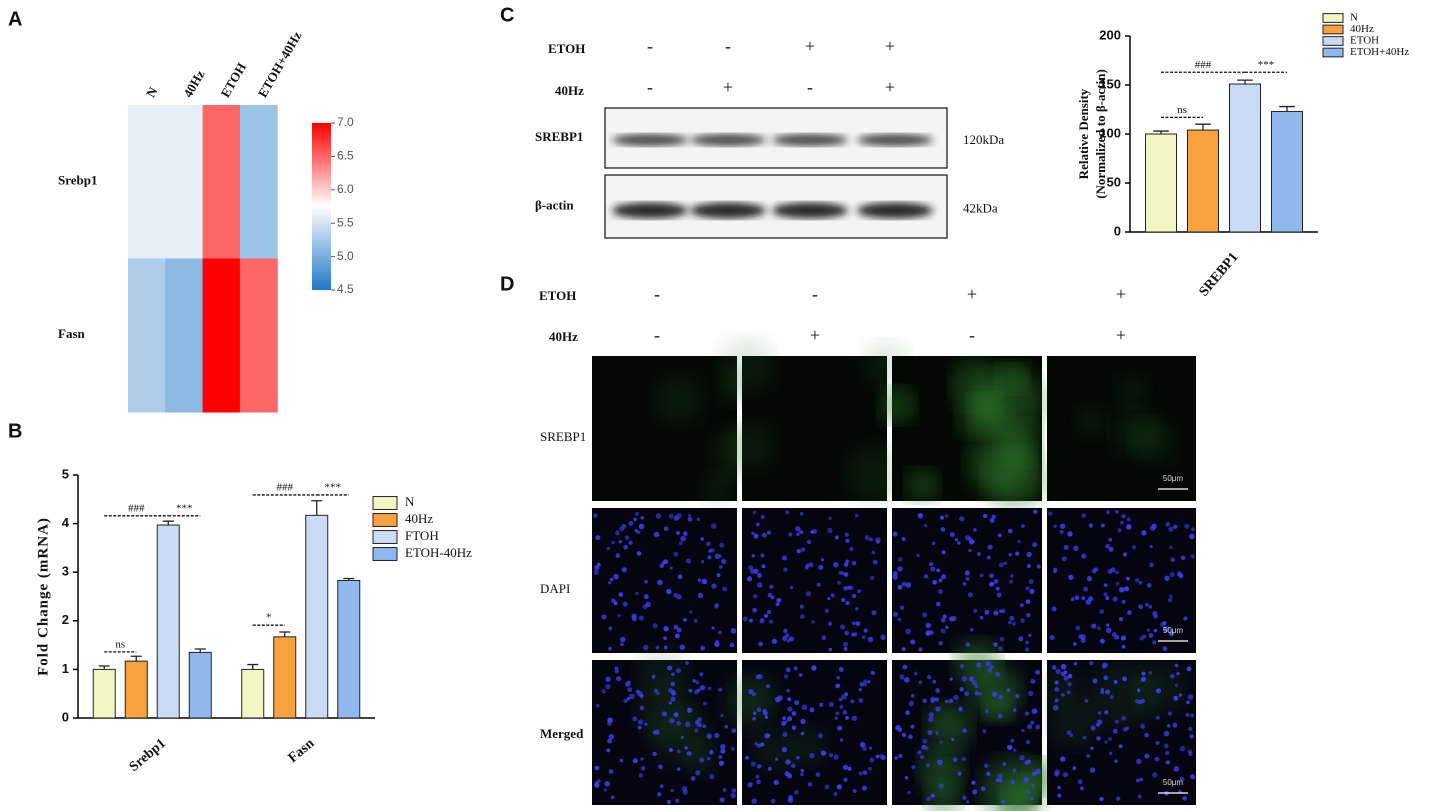 This screenshot has height=811, width=1443. I want to click on x-tick-label: SREBP1, so click(1219, 275).